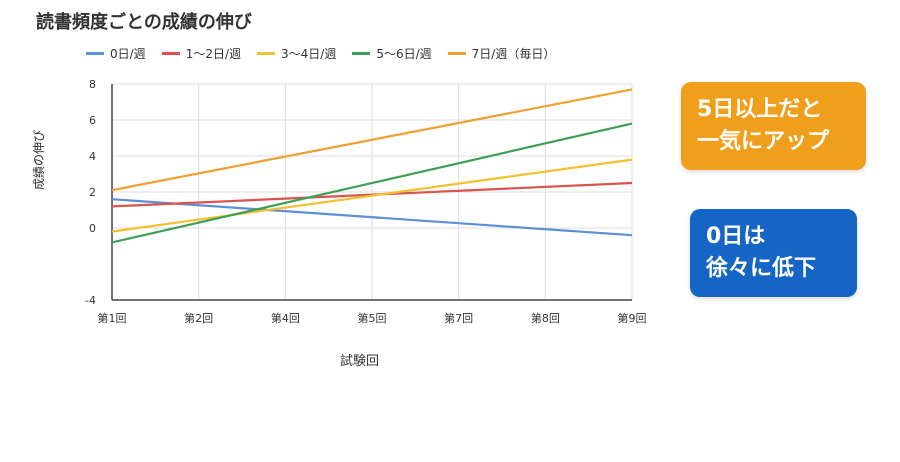 The image size is (900, 462). I want to click on legend-item-0: 0日/週, so click(116, 53).